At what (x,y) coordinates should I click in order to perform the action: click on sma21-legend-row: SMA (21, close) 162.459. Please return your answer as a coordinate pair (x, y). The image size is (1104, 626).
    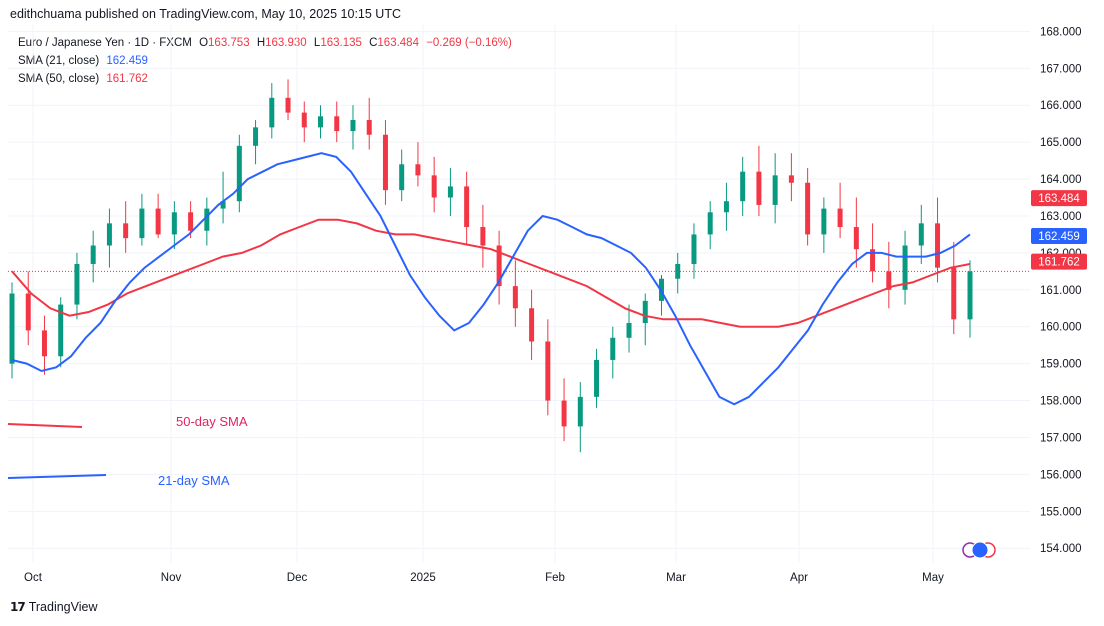
    Looking at the image, I should click on (265, 61).